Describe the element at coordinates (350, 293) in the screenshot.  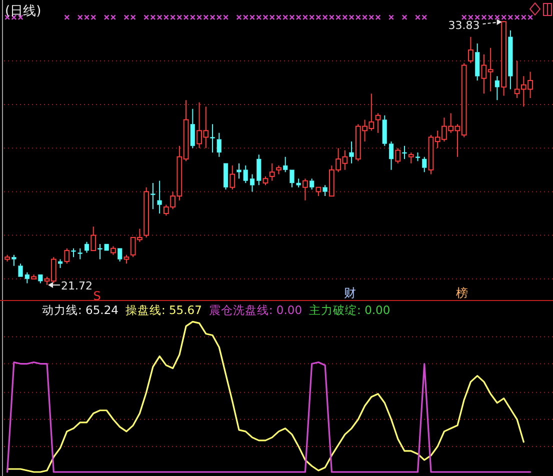
I see `text: 财` at that location.